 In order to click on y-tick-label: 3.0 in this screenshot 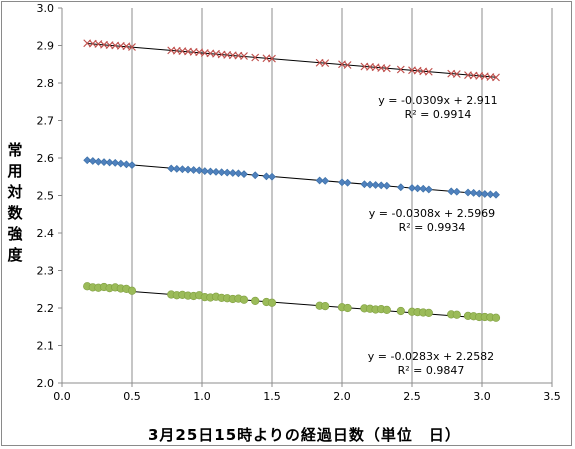, I will do `click(46, 8)`.